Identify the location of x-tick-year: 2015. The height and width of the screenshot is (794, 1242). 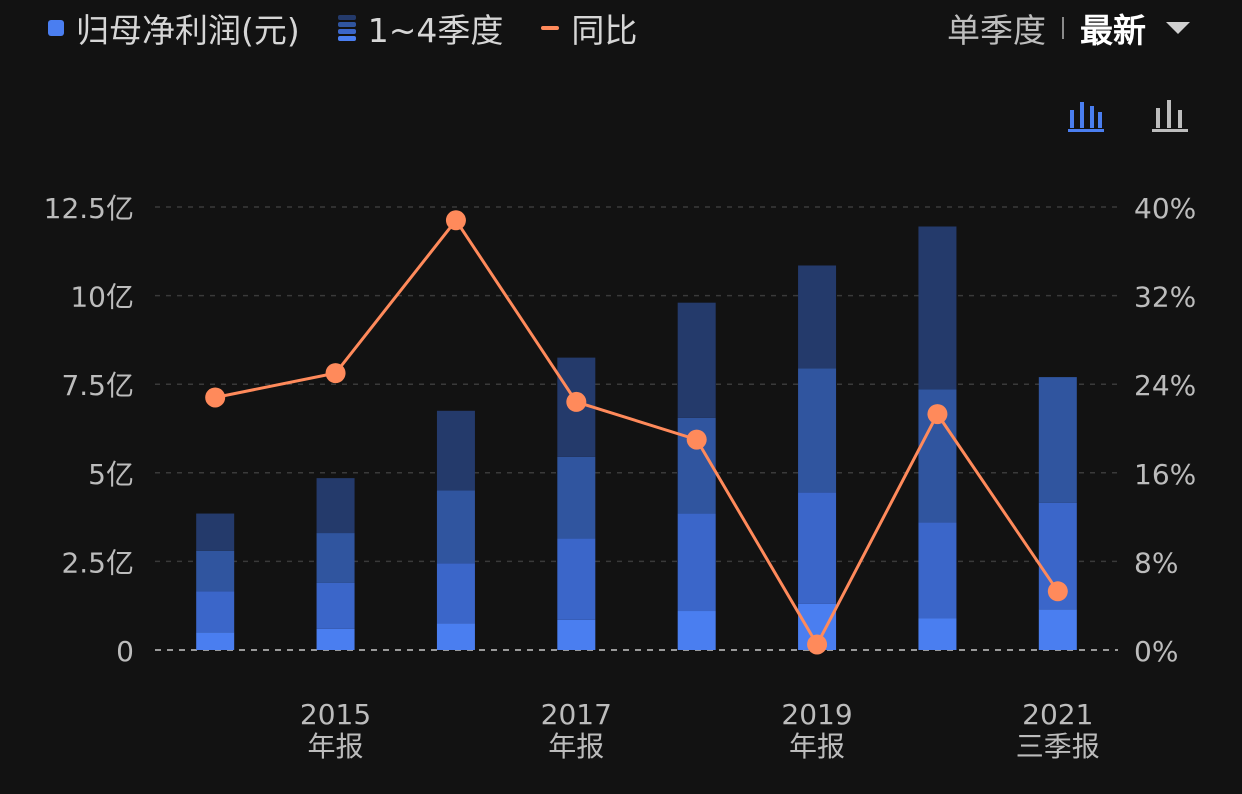
(335, 714).